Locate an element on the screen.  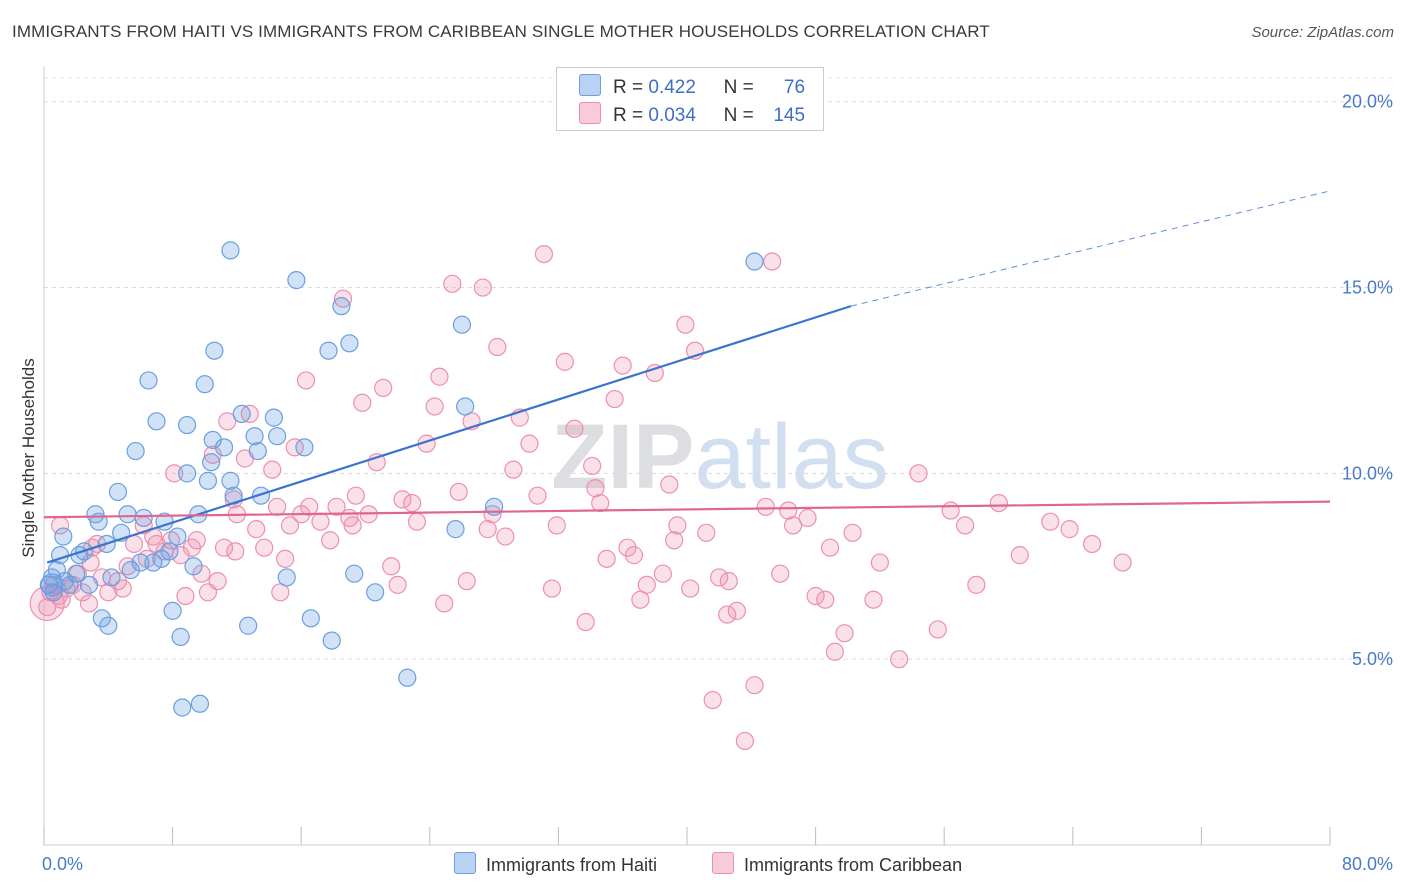
caribbean-trend-line is located at coordinates (687, 509).